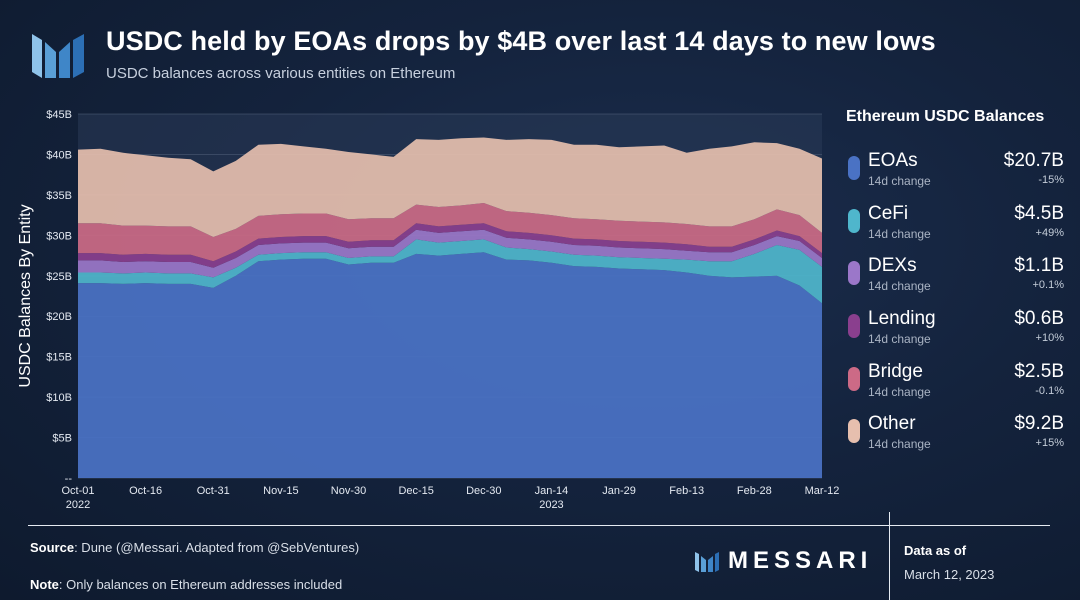 This screenshot has height=600, width=1080. I want to click on note-label: Note, so click(44, 584).